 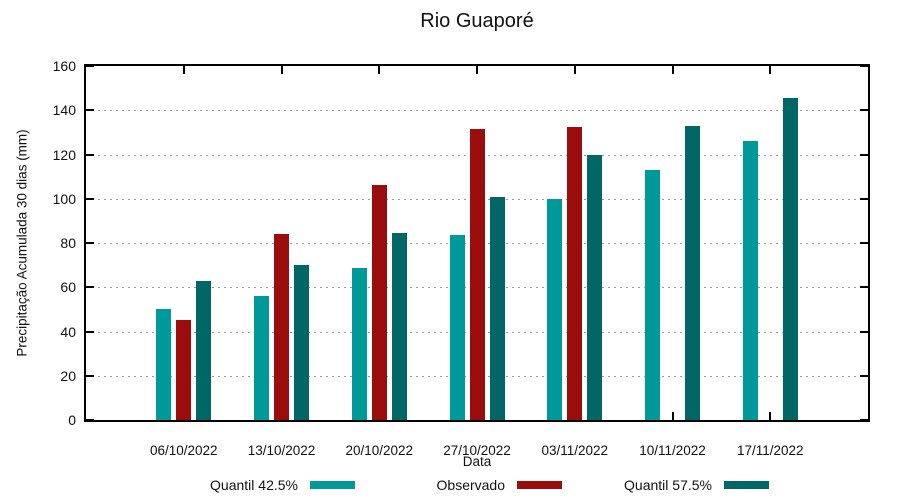 What do you see at coordinates (672, 450) in the screenshot?
I see `x-tick-label: 10/11/2022` at bounding box center [672, 450].